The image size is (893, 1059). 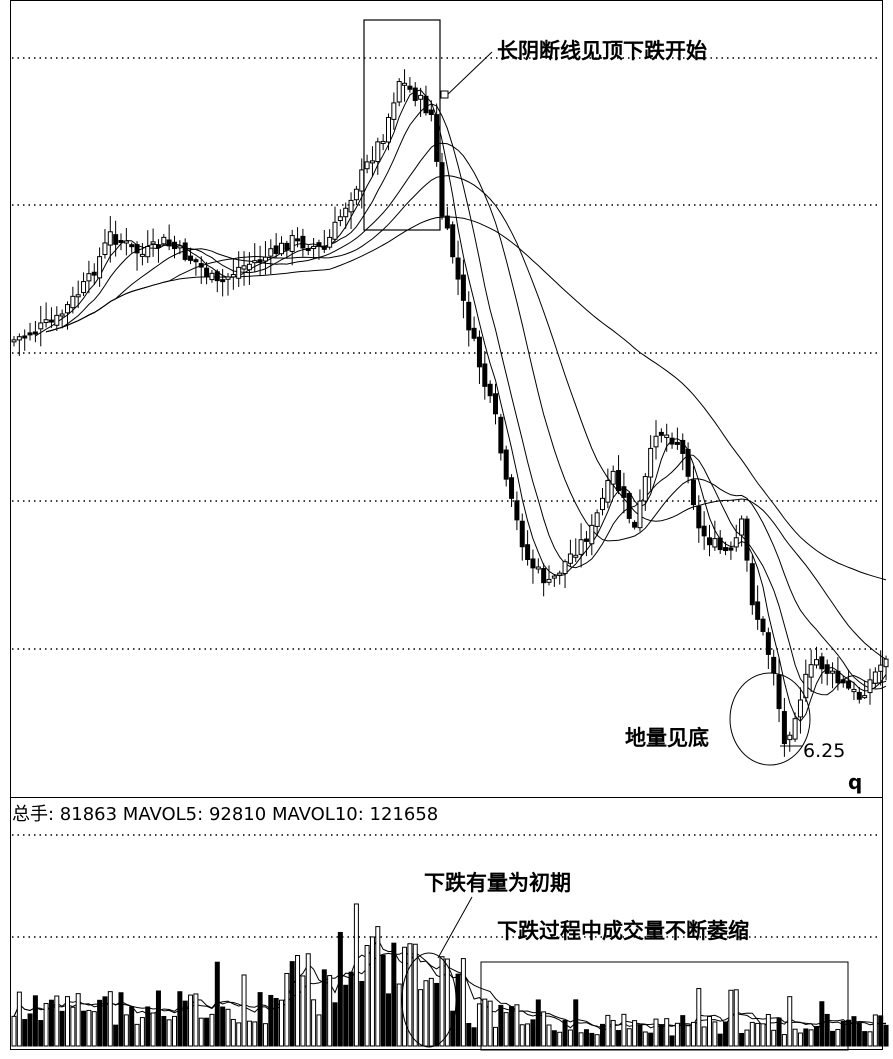 I want to click on volume-ma-line, so click(x=450, y=989).